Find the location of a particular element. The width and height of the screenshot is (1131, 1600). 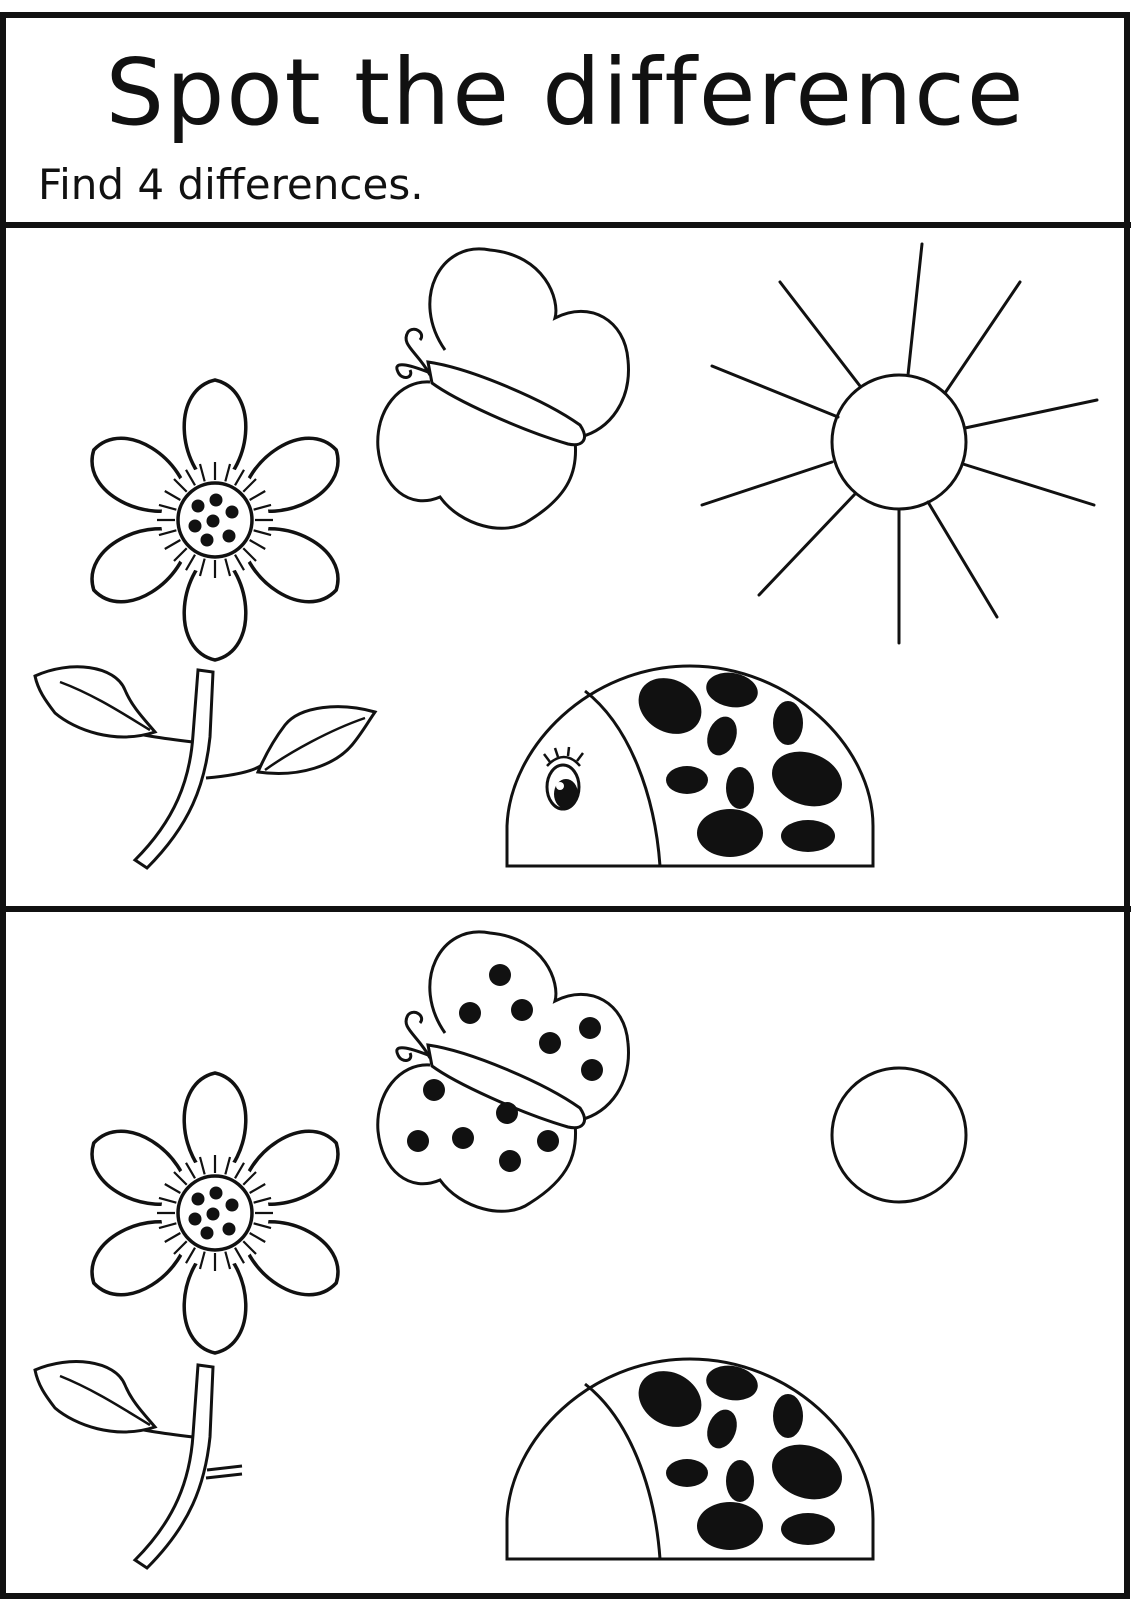

sun-icon-bottom is located at coordinates (899, 1135).